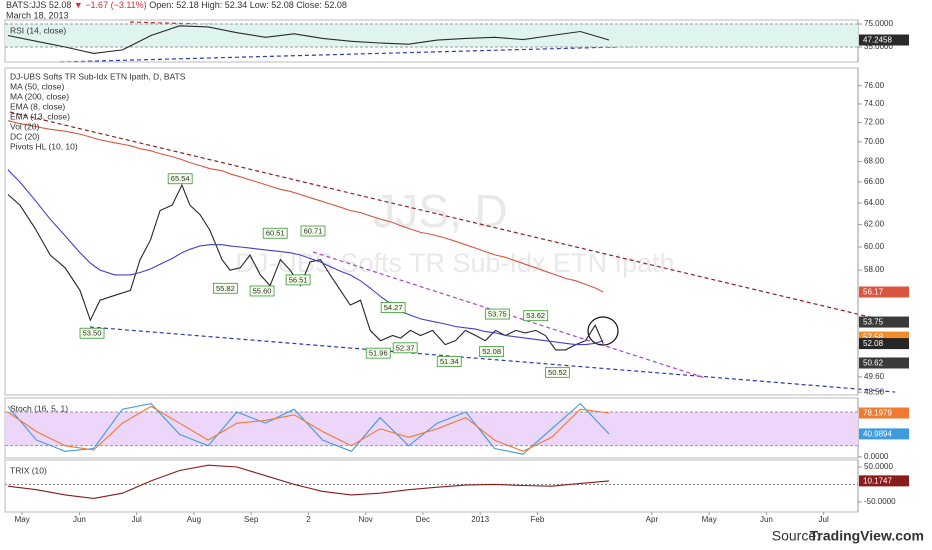 The image size is (932, 550). I want to click on y-tick-label: 72.00, so click(874, 122).